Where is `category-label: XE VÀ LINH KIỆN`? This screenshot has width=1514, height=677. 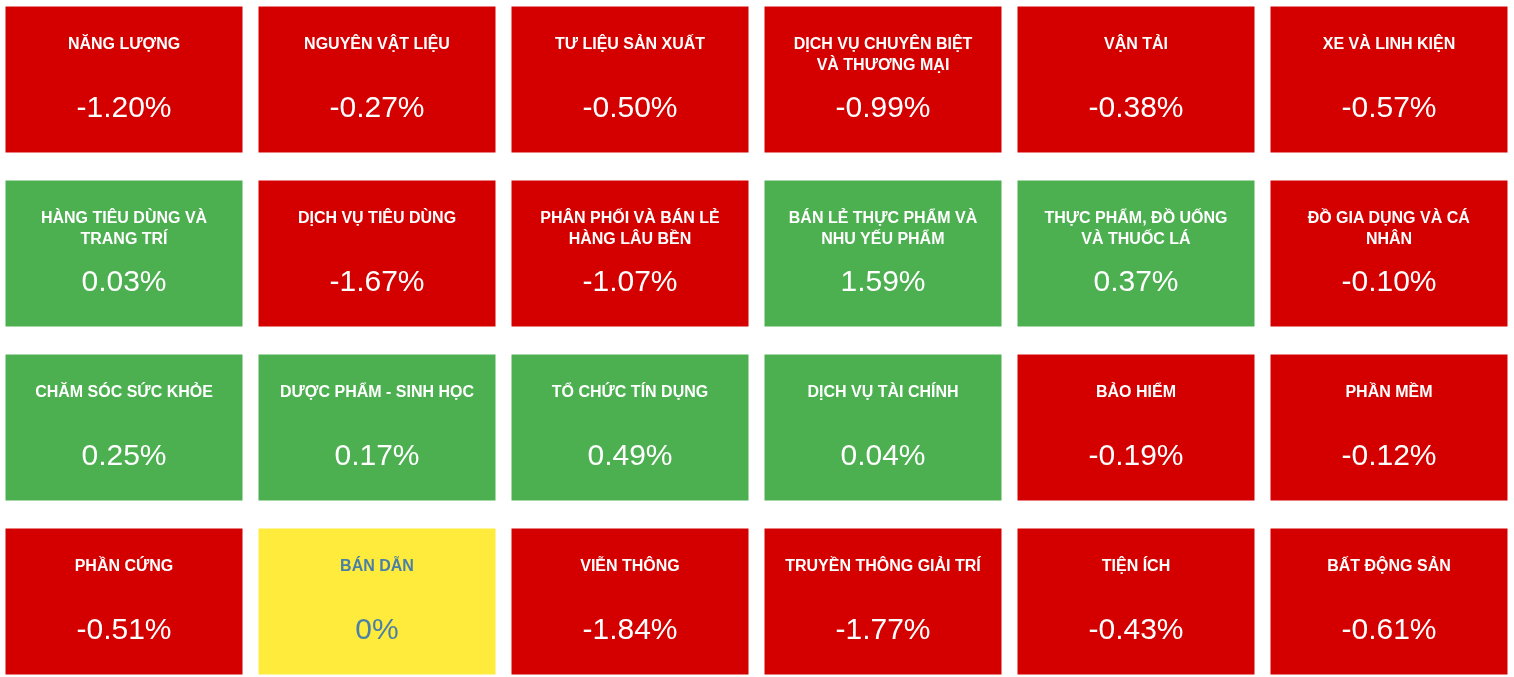 category-label: XE VÀ LINH KIỆN is located at coordinates (1389, 42).